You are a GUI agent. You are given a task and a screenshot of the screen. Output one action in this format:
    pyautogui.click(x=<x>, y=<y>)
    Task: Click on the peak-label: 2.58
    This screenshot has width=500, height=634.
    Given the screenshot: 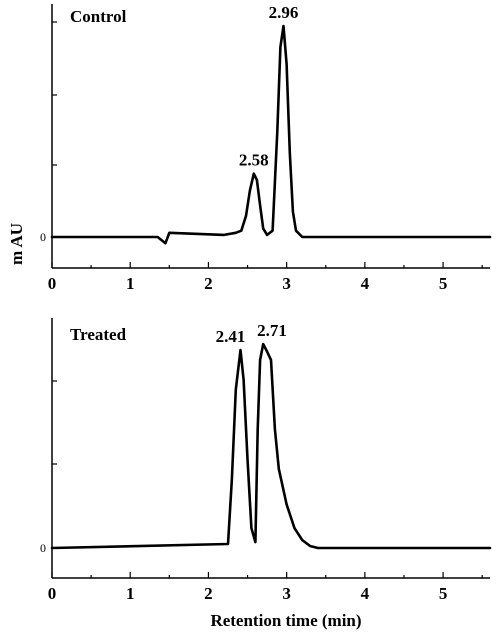 What is the action you would take?
    pyautogui.click(x=254, y=160)
    